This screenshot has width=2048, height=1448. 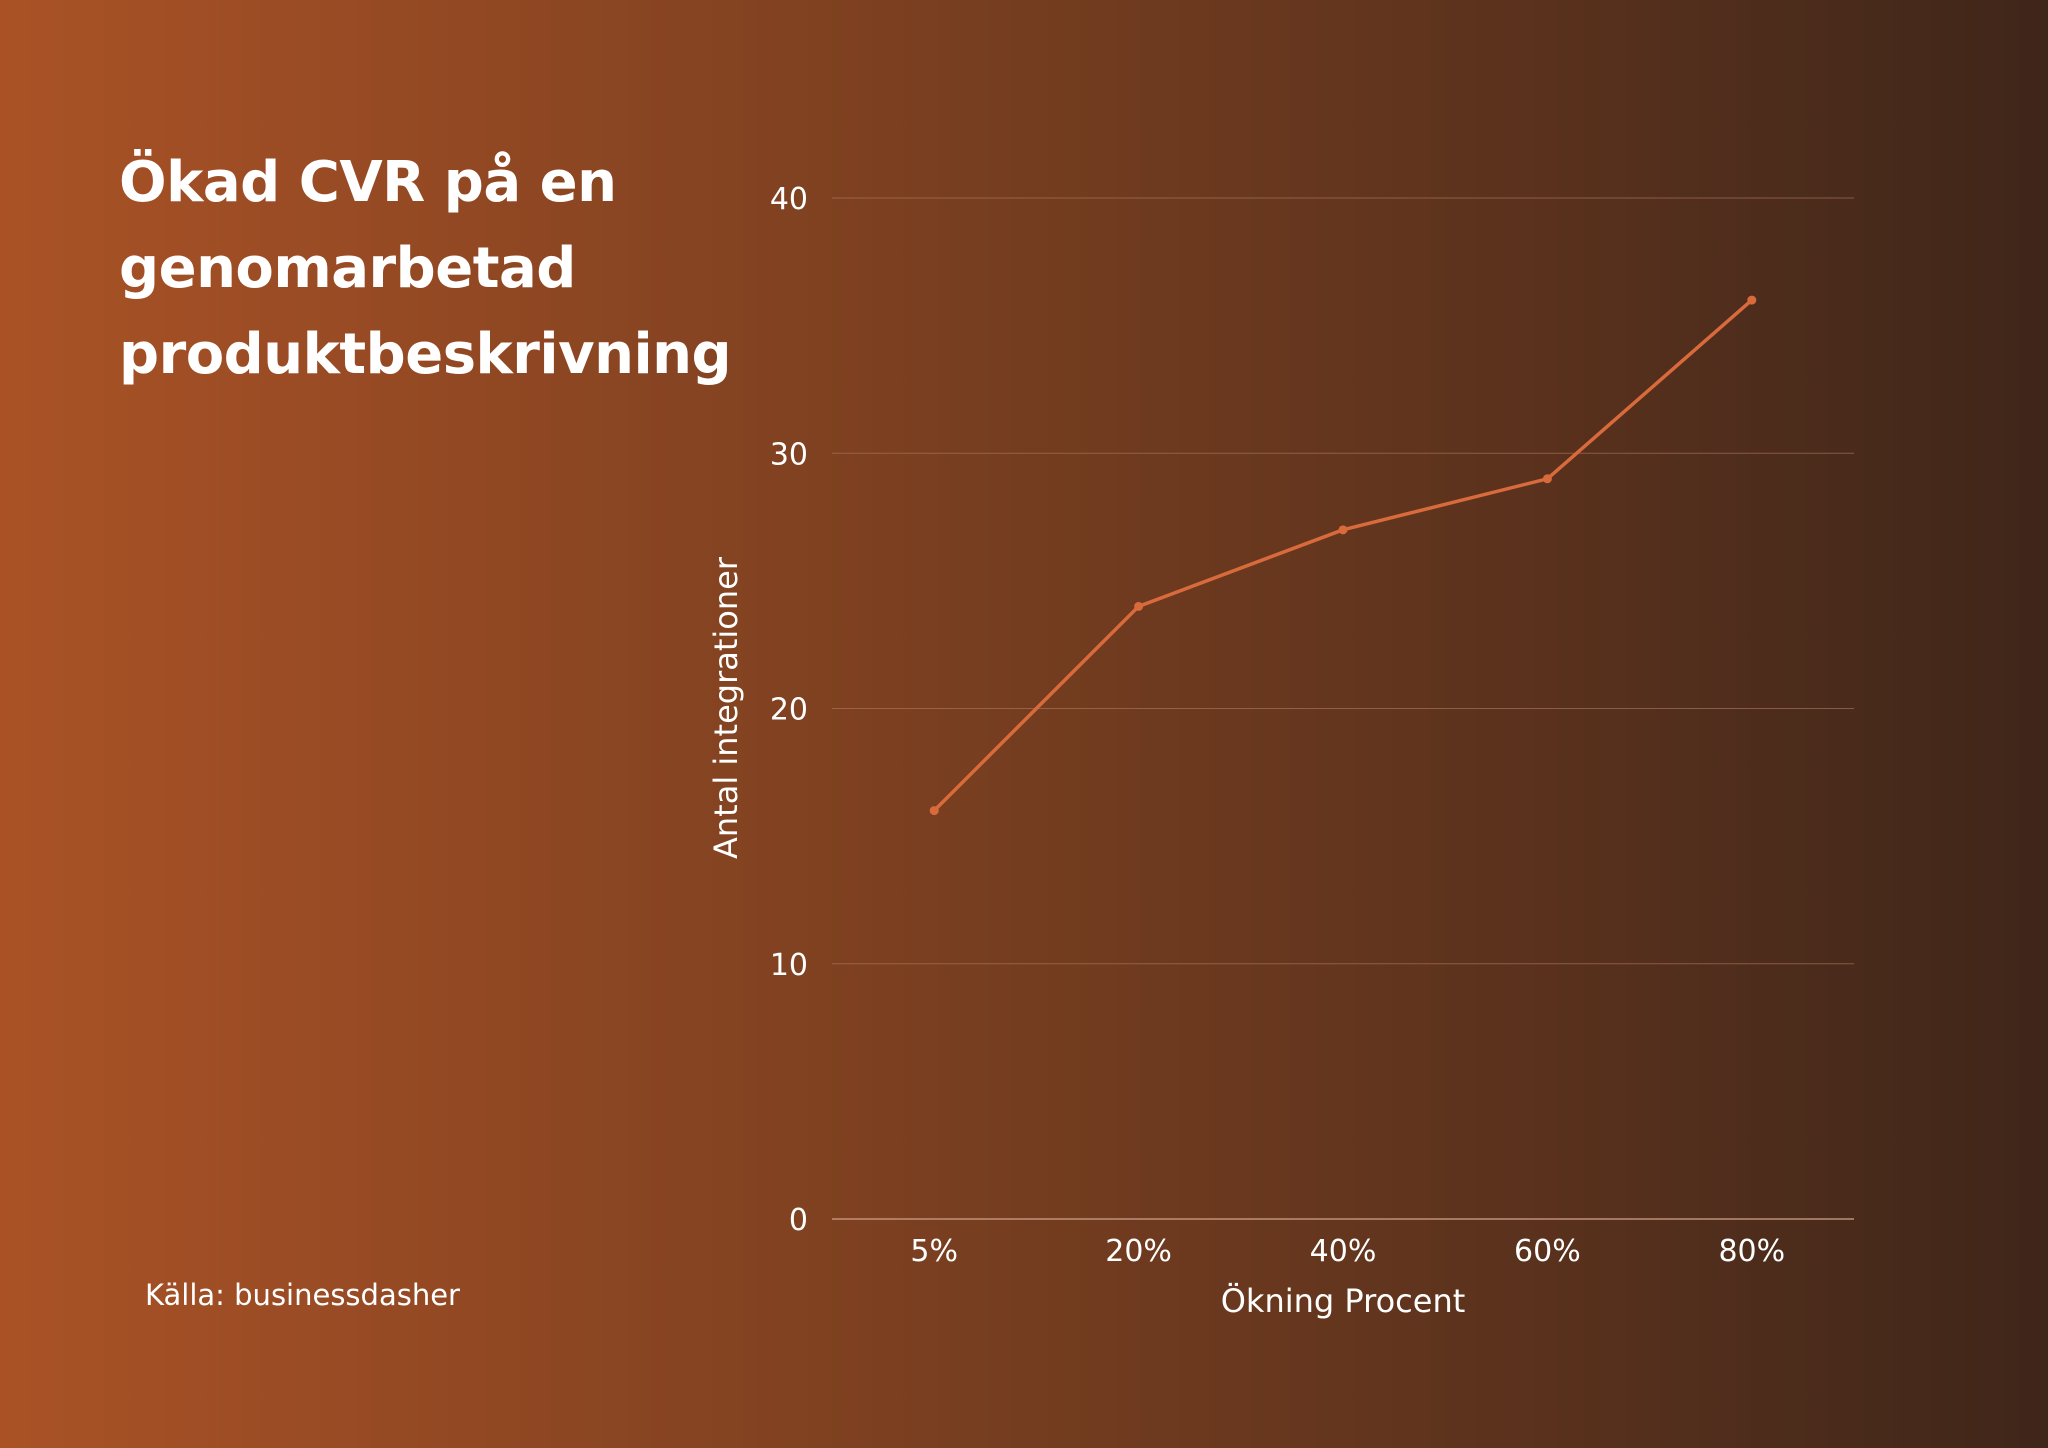 I want to click on y-tick-label: 20, so click(x=789, y=710).